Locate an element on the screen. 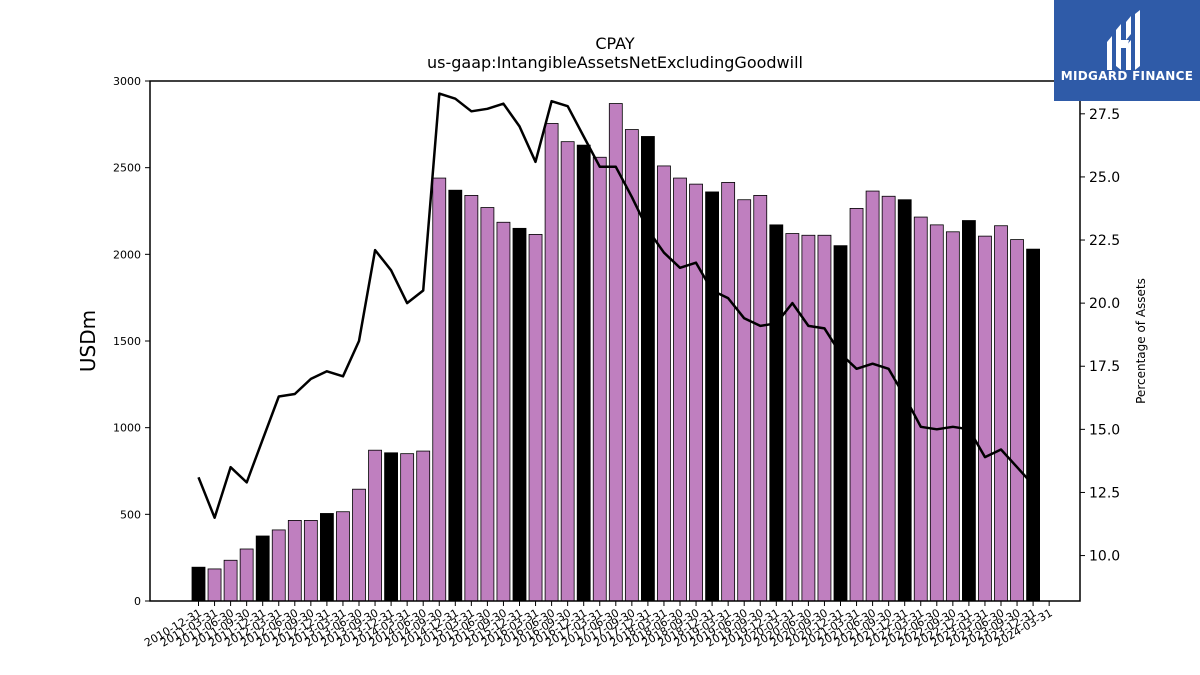 The width and height of the screenshot is (1200, 675). midgard-finance-logo: MIDGARD FINANCE is located at coordinates (1127, 50).